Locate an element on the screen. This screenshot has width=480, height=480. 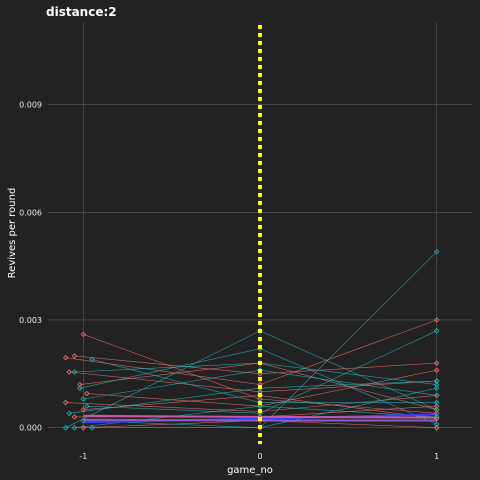
y-tick-labels: 0.000 0.003 0.006 0.009 is located at coordinates (30, 267).